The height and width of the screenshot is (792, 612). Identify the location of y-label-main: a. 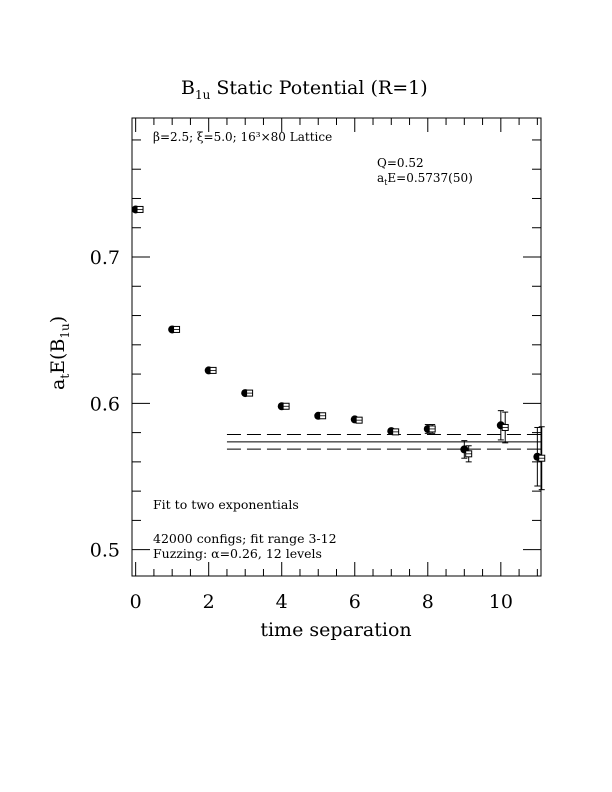
(58, 384).